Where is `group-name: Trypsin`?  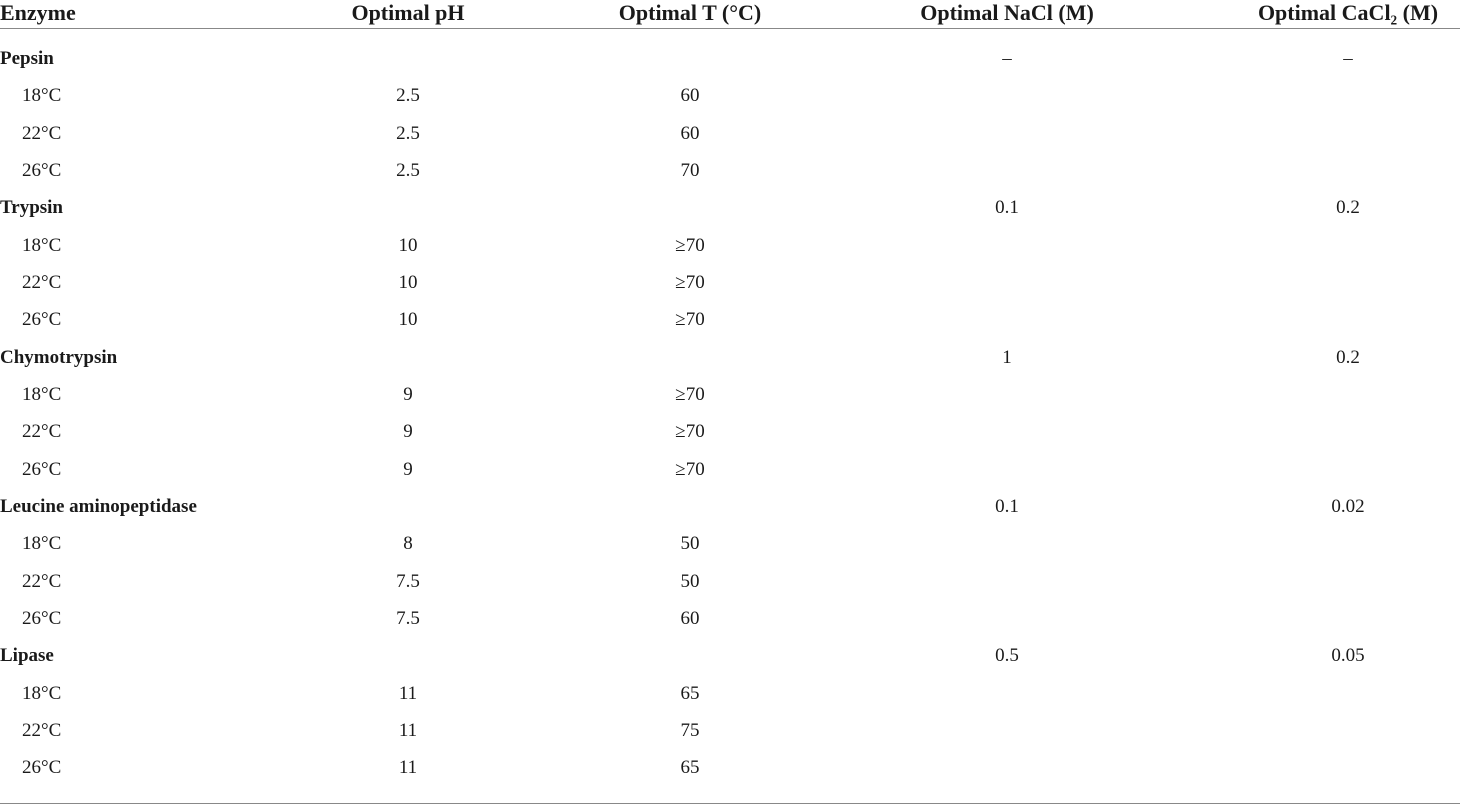
group-name: Trypsin is located at coordinates (32, 208).